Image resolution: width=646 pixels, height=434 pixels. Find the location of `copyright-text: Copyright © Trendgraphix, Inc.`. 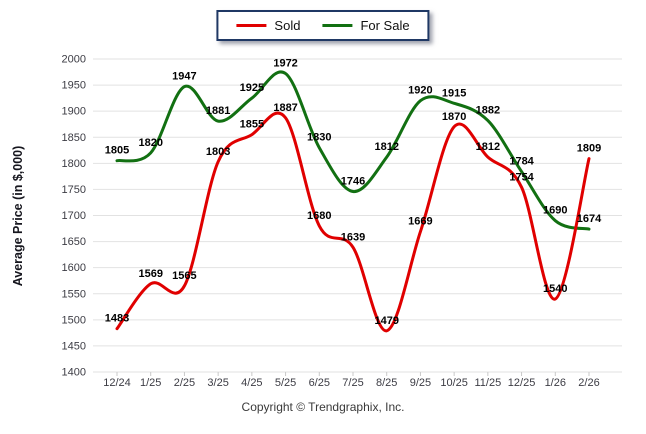

copyright-text: Copyright © Trendgraphix, Inc. is located at coordinates (323, 407).